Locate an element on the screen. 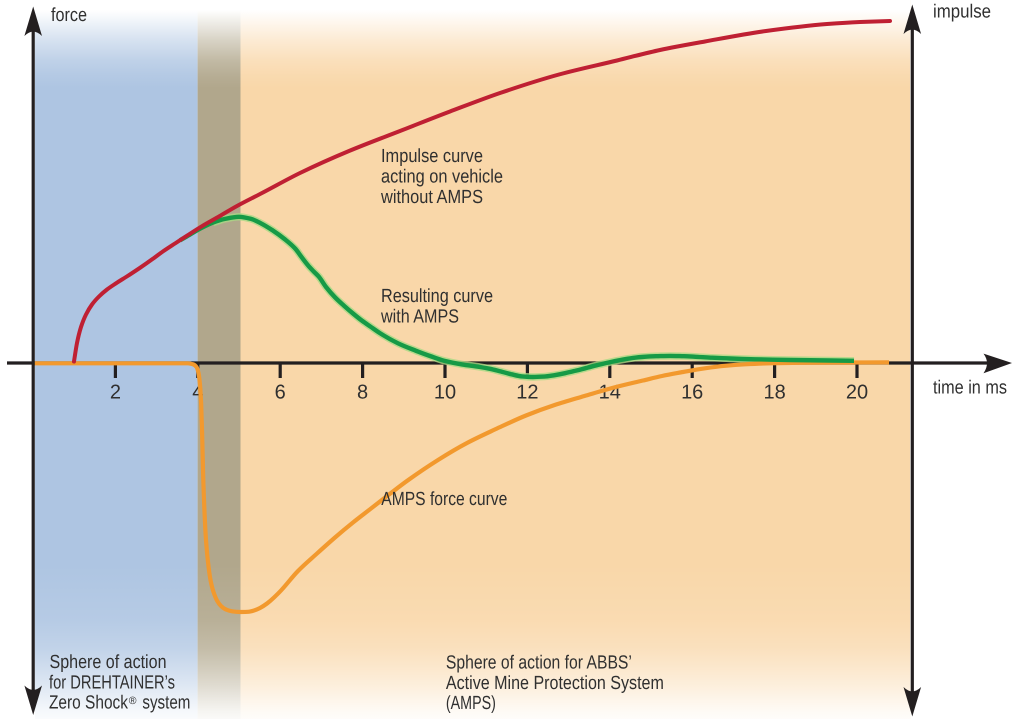 The image size is (1024, 719). svg-text: with AMPS is located at coordinates (419, 316).